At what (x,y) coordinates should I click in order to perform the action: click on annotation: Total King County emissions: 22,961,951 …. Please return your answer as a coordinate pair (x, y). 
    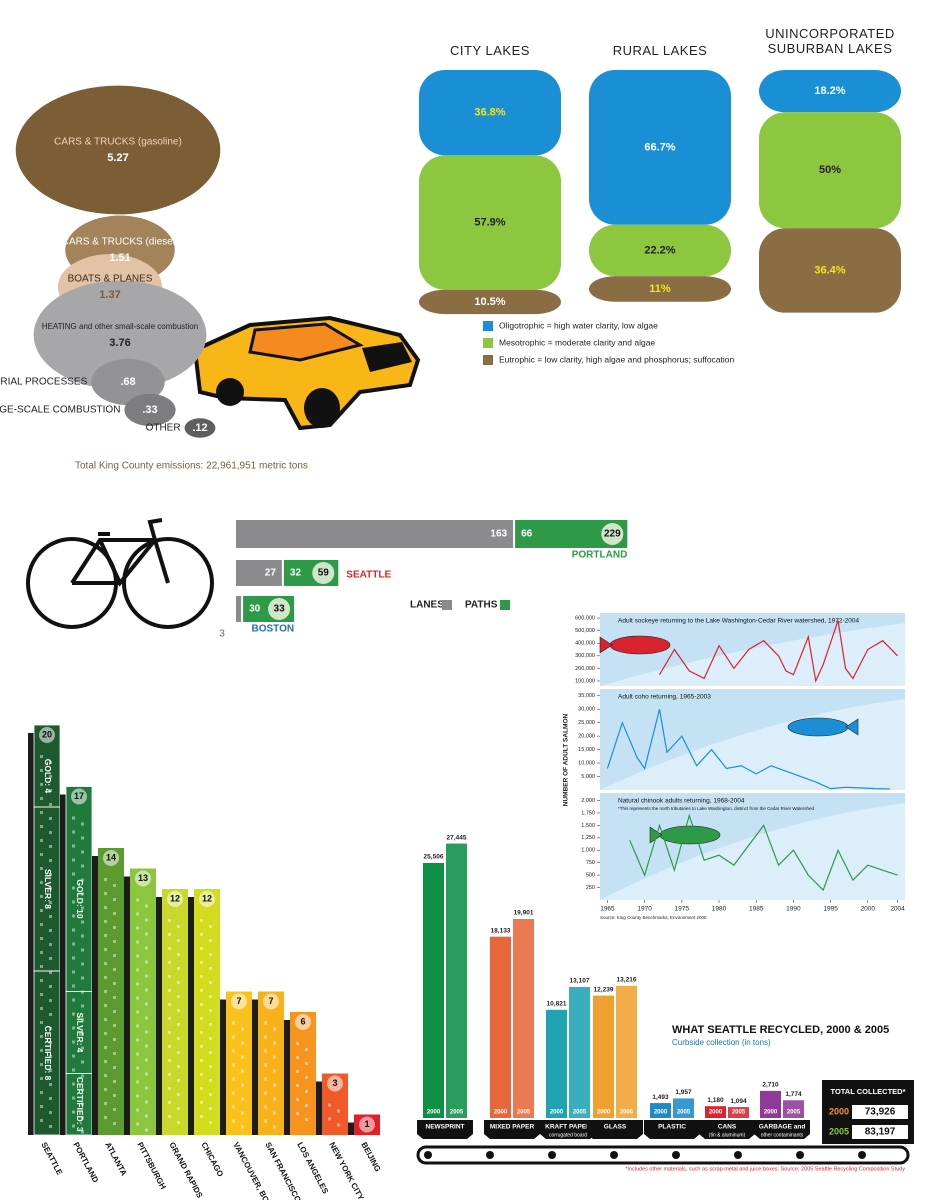
    Looking at the image, I should click on (191, 466).